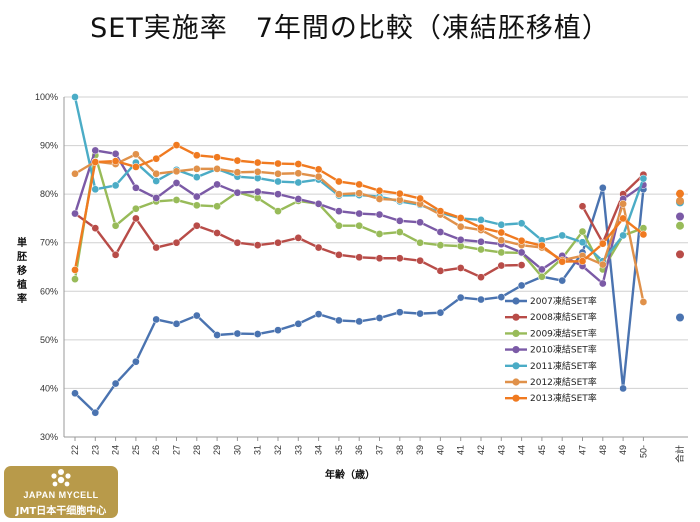 This screenshot has width=700, height=522. Describe the element at coordinates (501, 450) in the screenshot. I see `x-tick-label: 43` at that location.